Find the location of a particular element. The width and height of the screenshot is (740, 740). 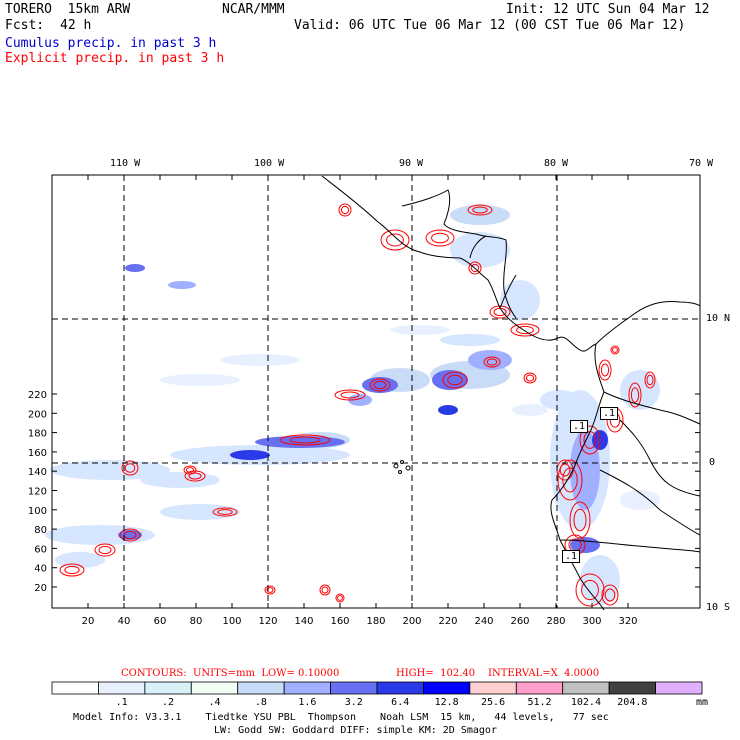

x-tick-label: 40 is located at coordinates (124, 621).